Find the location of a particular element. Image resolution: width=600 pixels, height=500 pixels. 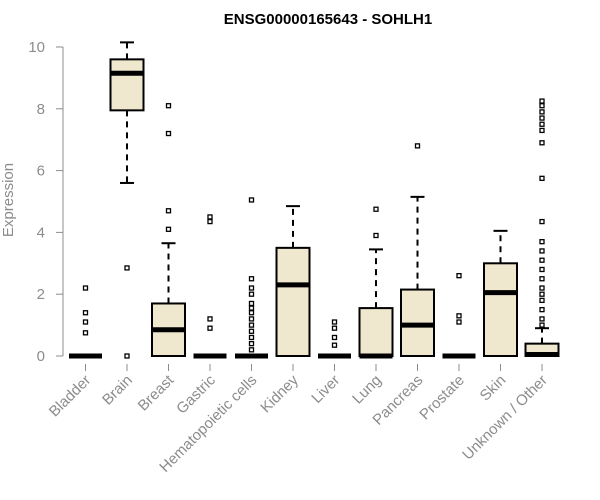

y-axis-label: Expression is located at coordinates (8, 200).